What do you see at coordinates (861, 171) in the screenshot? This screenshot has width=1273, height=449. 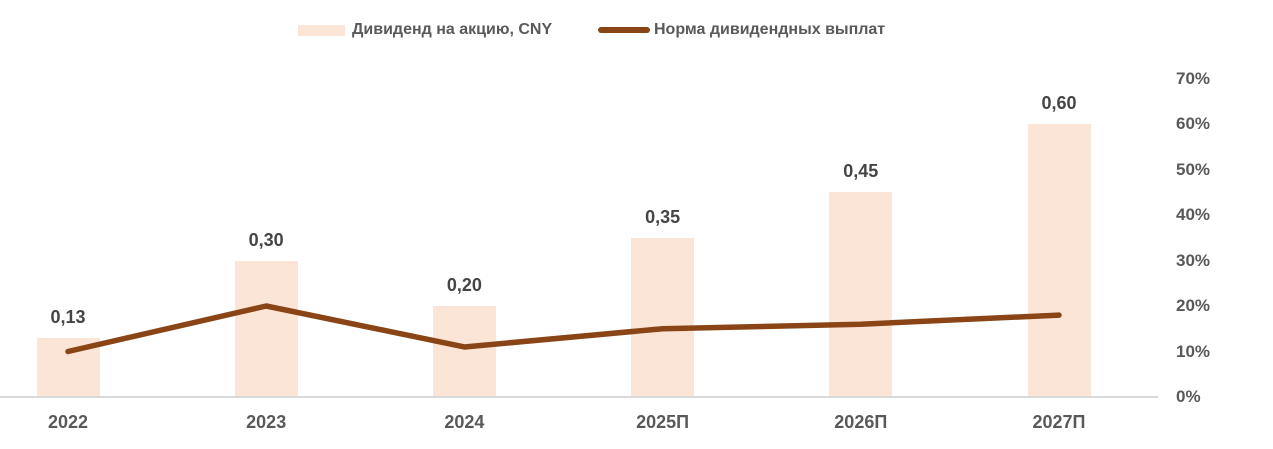 I see `bar-value-label: 0,45` at bounding box center [861, 171].